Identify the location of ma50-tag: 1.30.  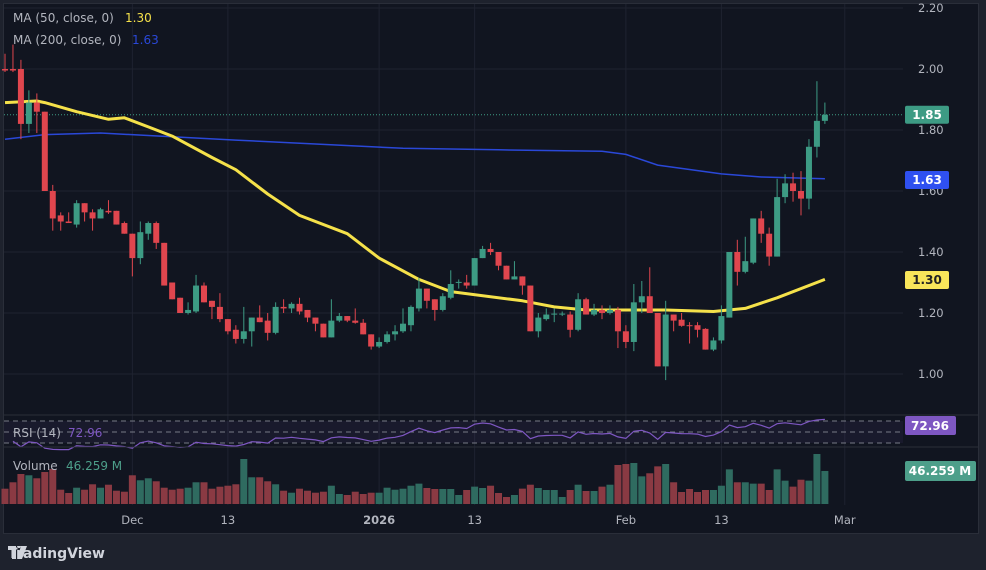
(927, 280).